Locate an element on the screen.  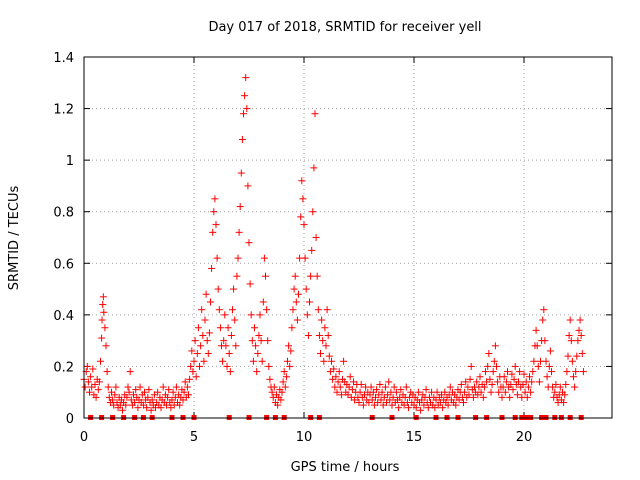
y-tick-label: 1 is located at coordinates (70, 161).